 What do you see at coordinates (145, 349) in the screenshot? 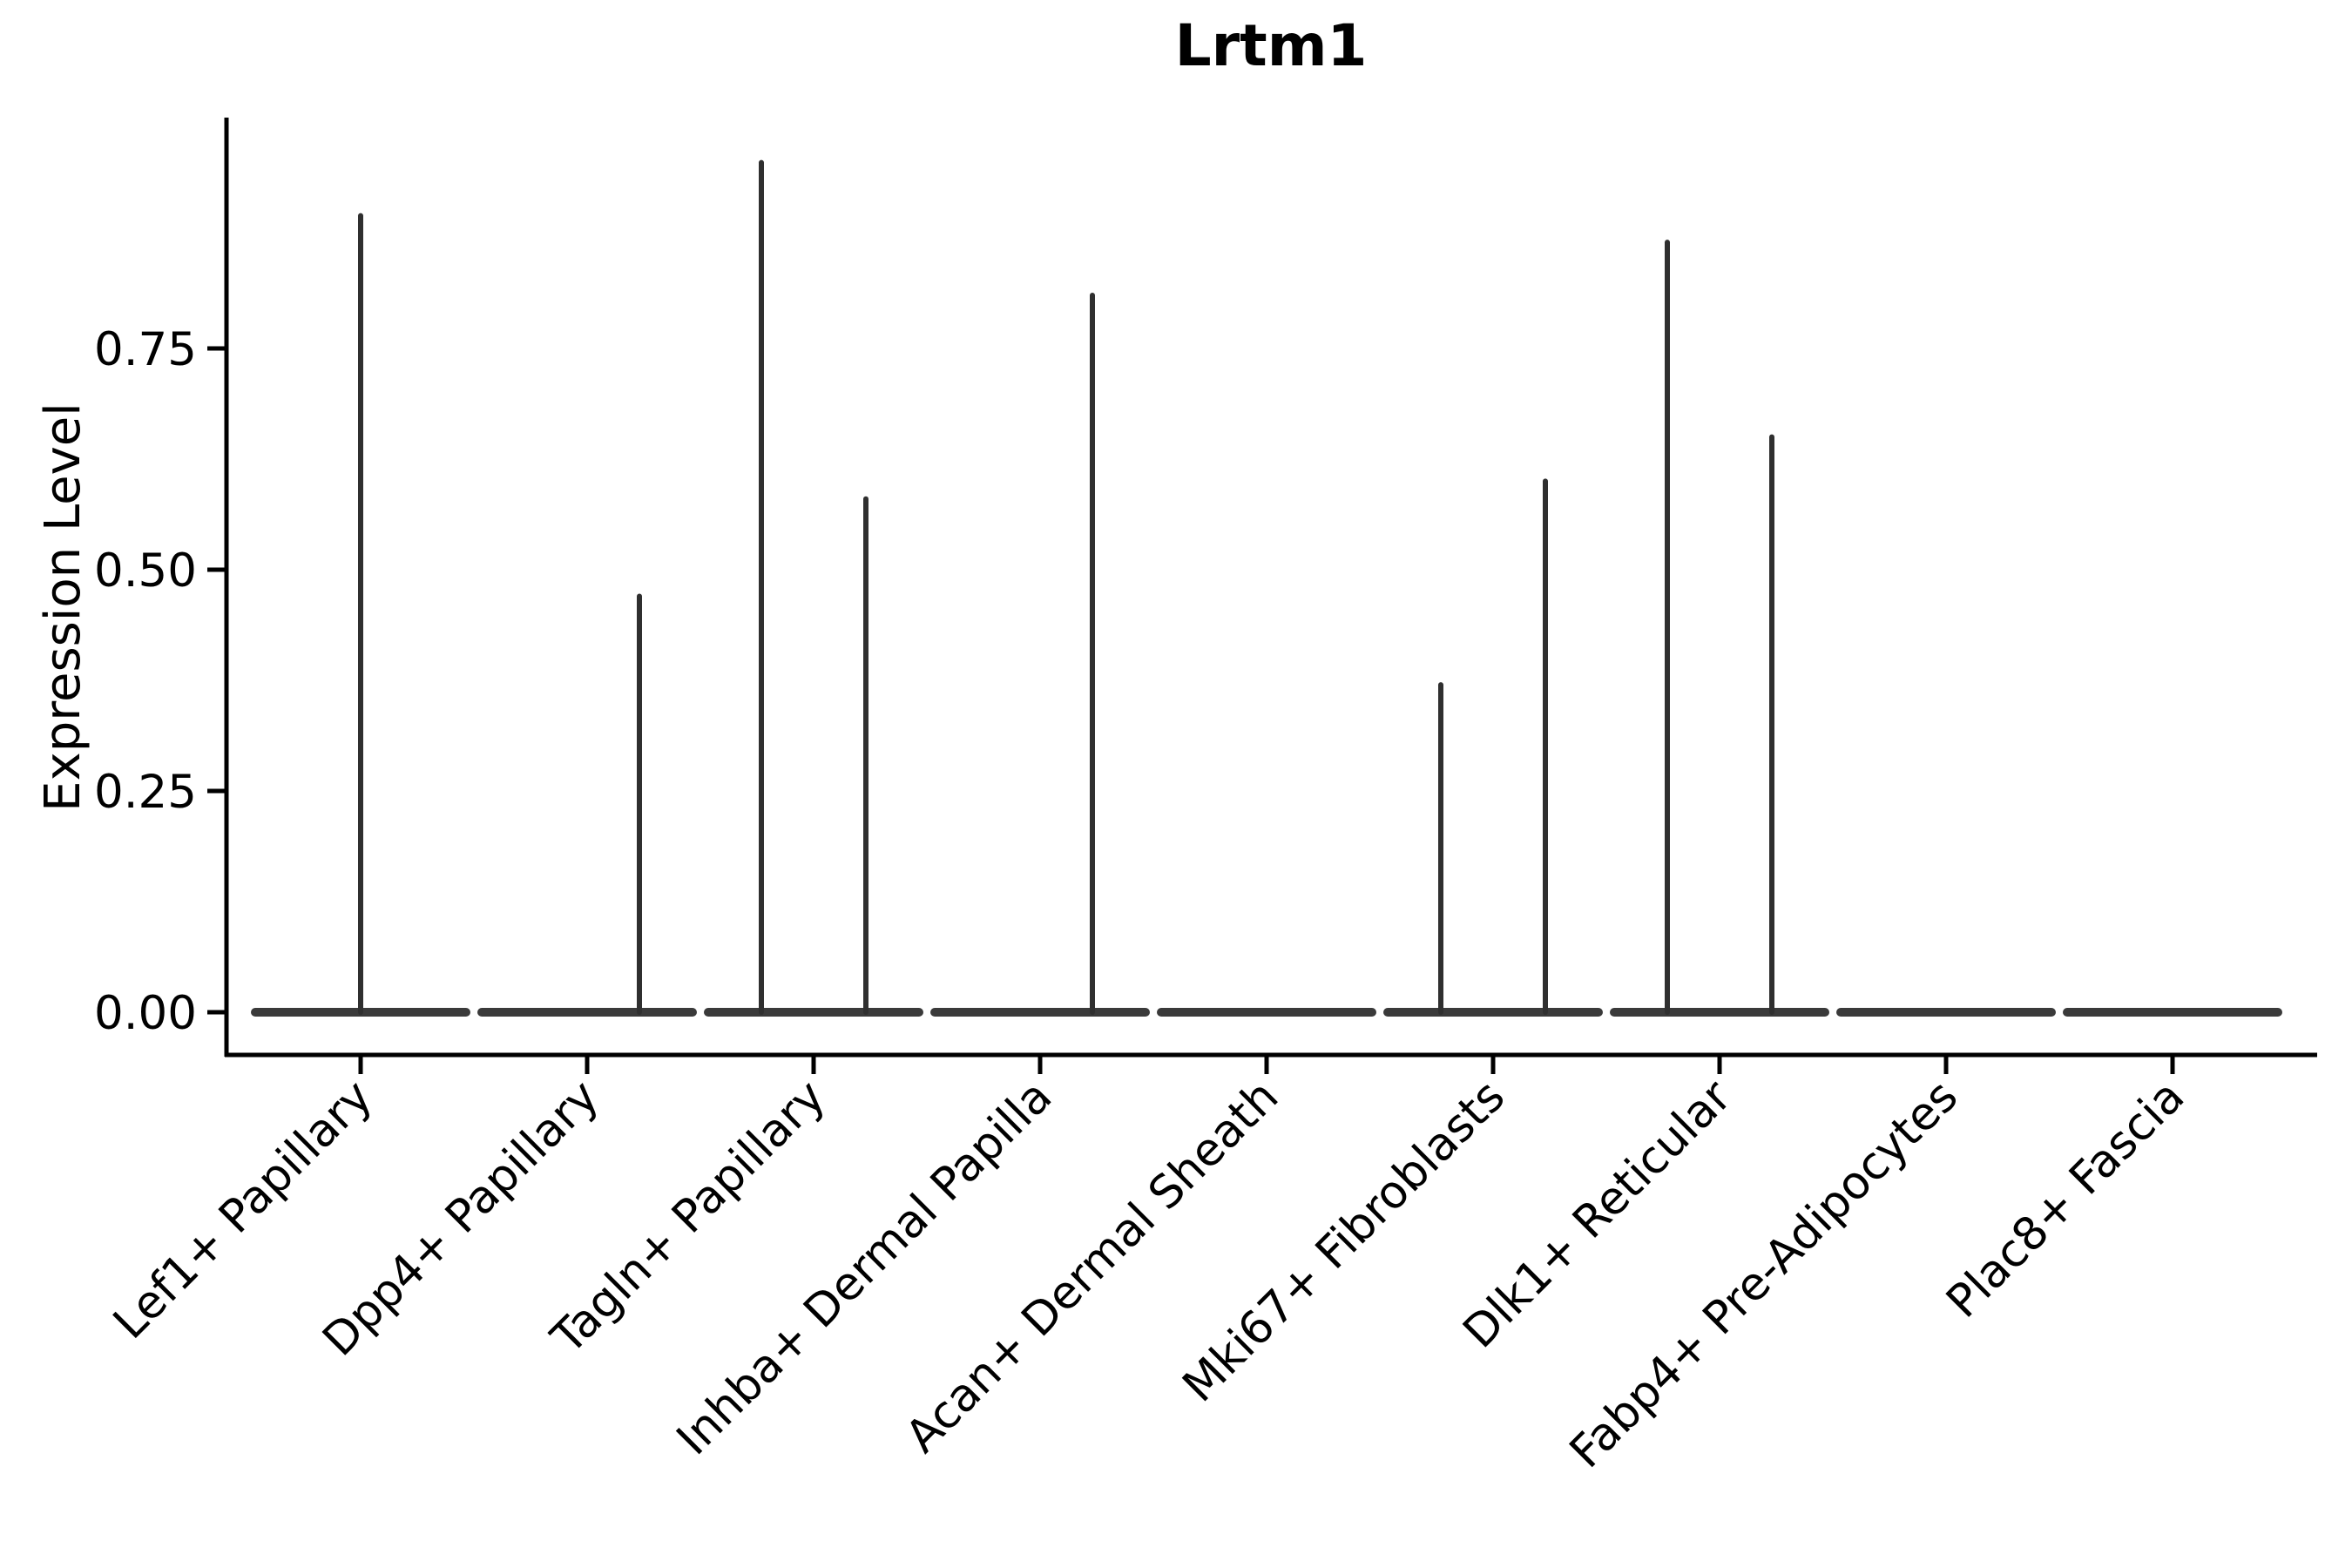
I see `y-tick-label: 0.75` at bounding box center [145, 349].